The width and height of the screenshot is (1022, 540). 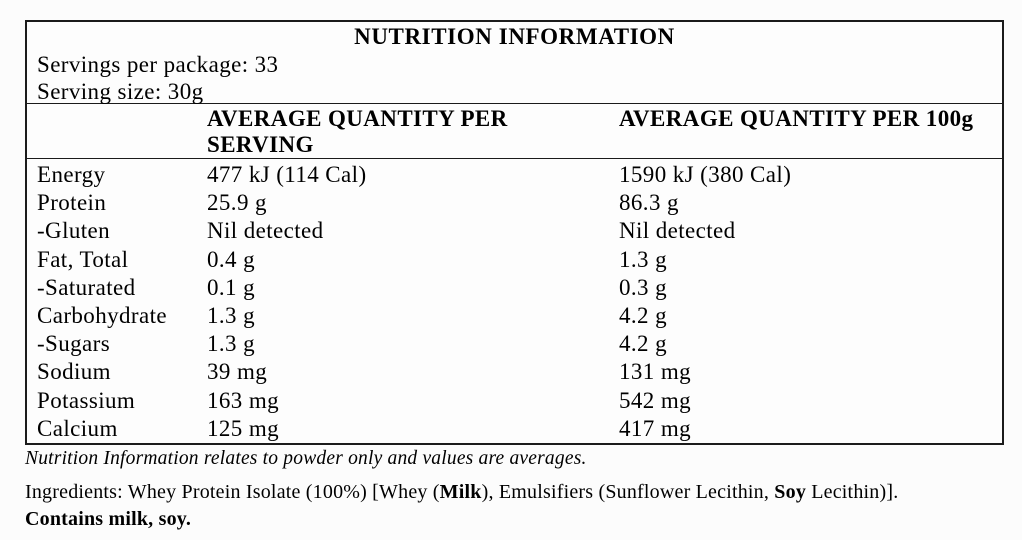 What do you see at coordinates (122, 132) in the screenshot?
I see `column-header-nutrient` at bounding box center [122, 132].